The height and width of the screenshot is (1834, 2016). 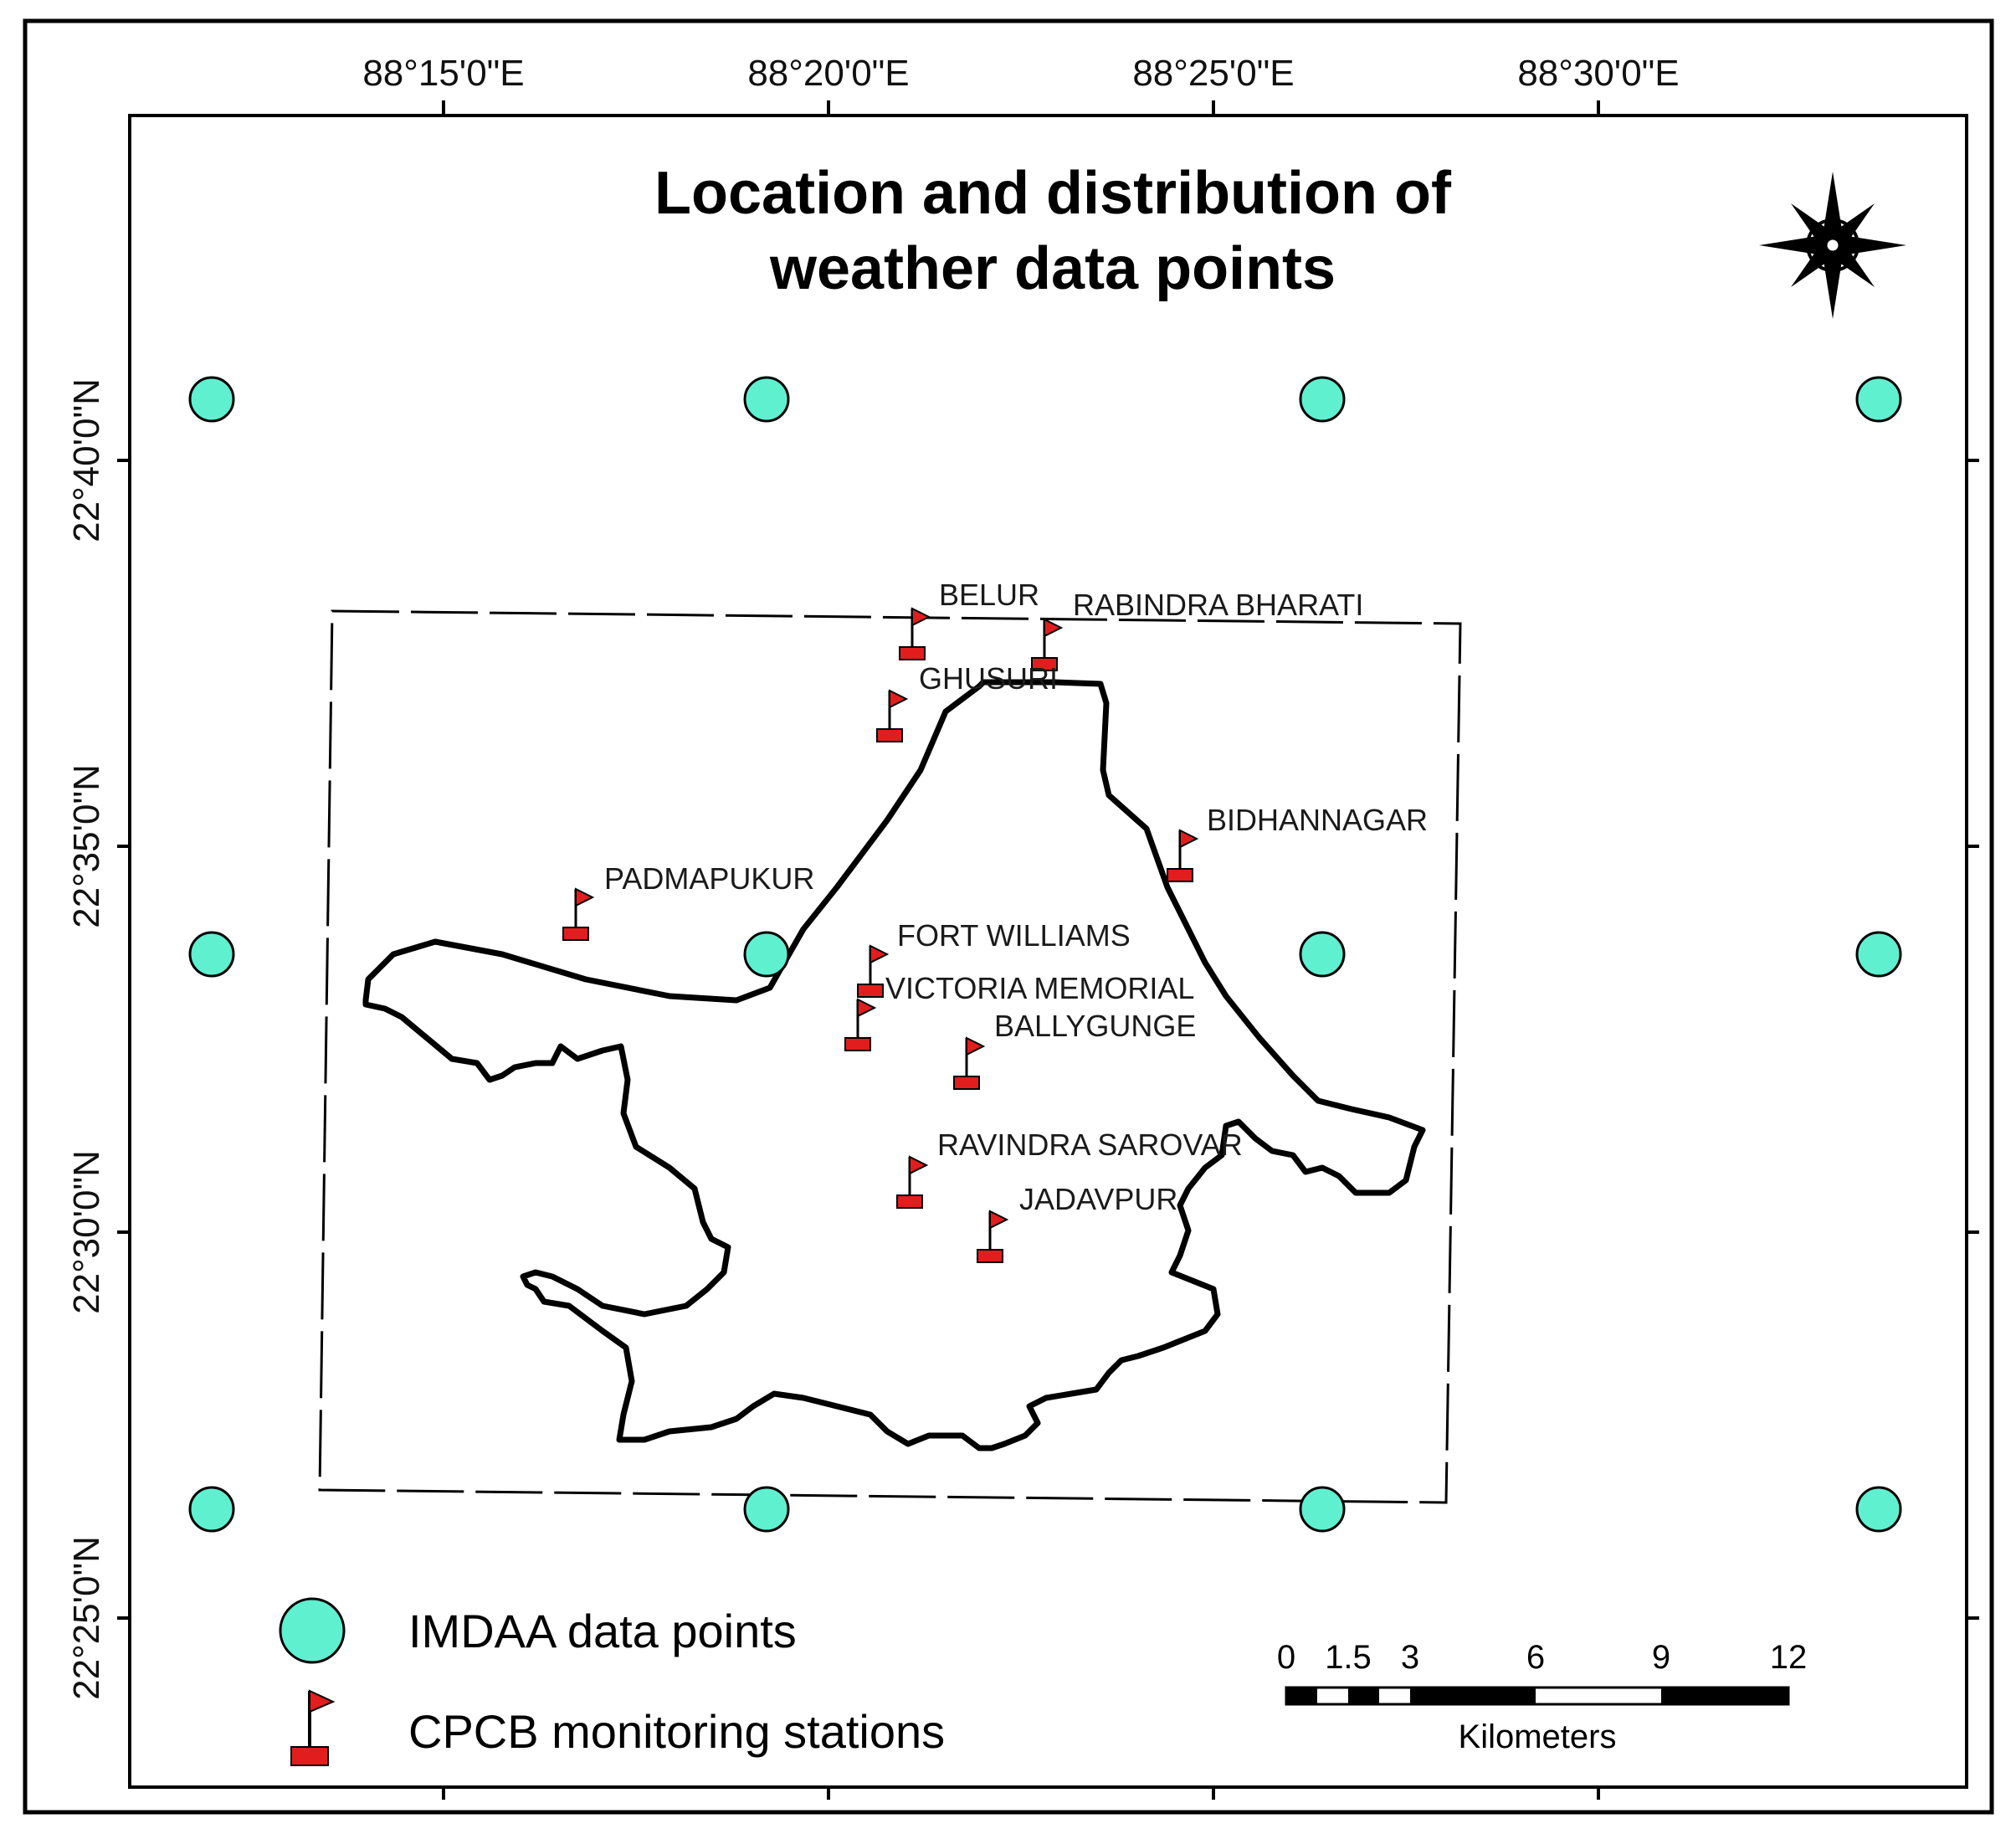 What do you see at coordinates (1218, 605) in the screenshot?
I see `station-label: RABINDRA BHARATI` at bounding box center [1218, 605].